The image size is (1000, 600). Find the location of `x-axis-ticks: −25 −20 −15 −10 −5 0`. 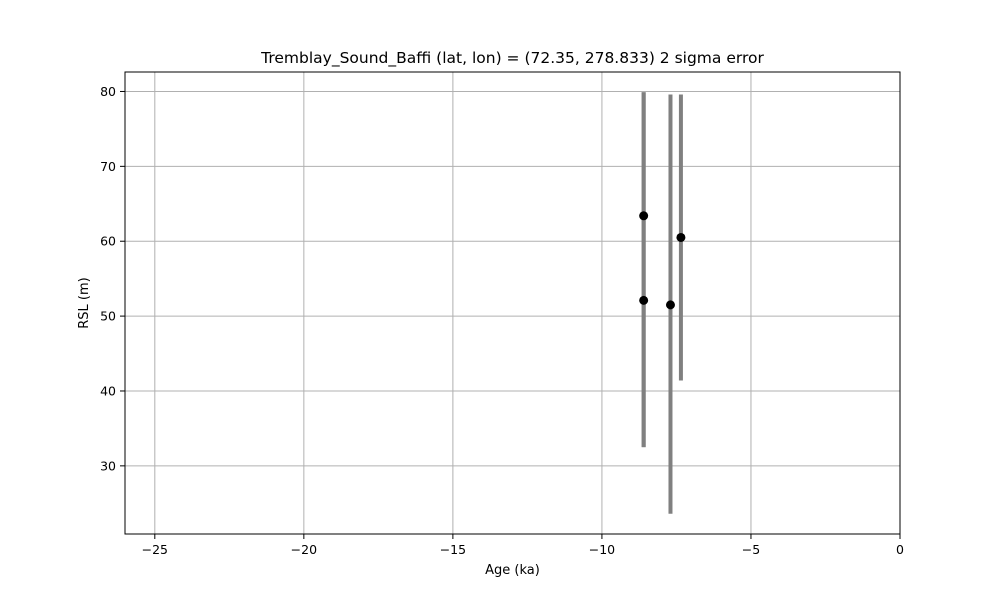

x-axis-ticks: −25 −20 −15 −10 −5 0 is located at coordinates (523, 545).